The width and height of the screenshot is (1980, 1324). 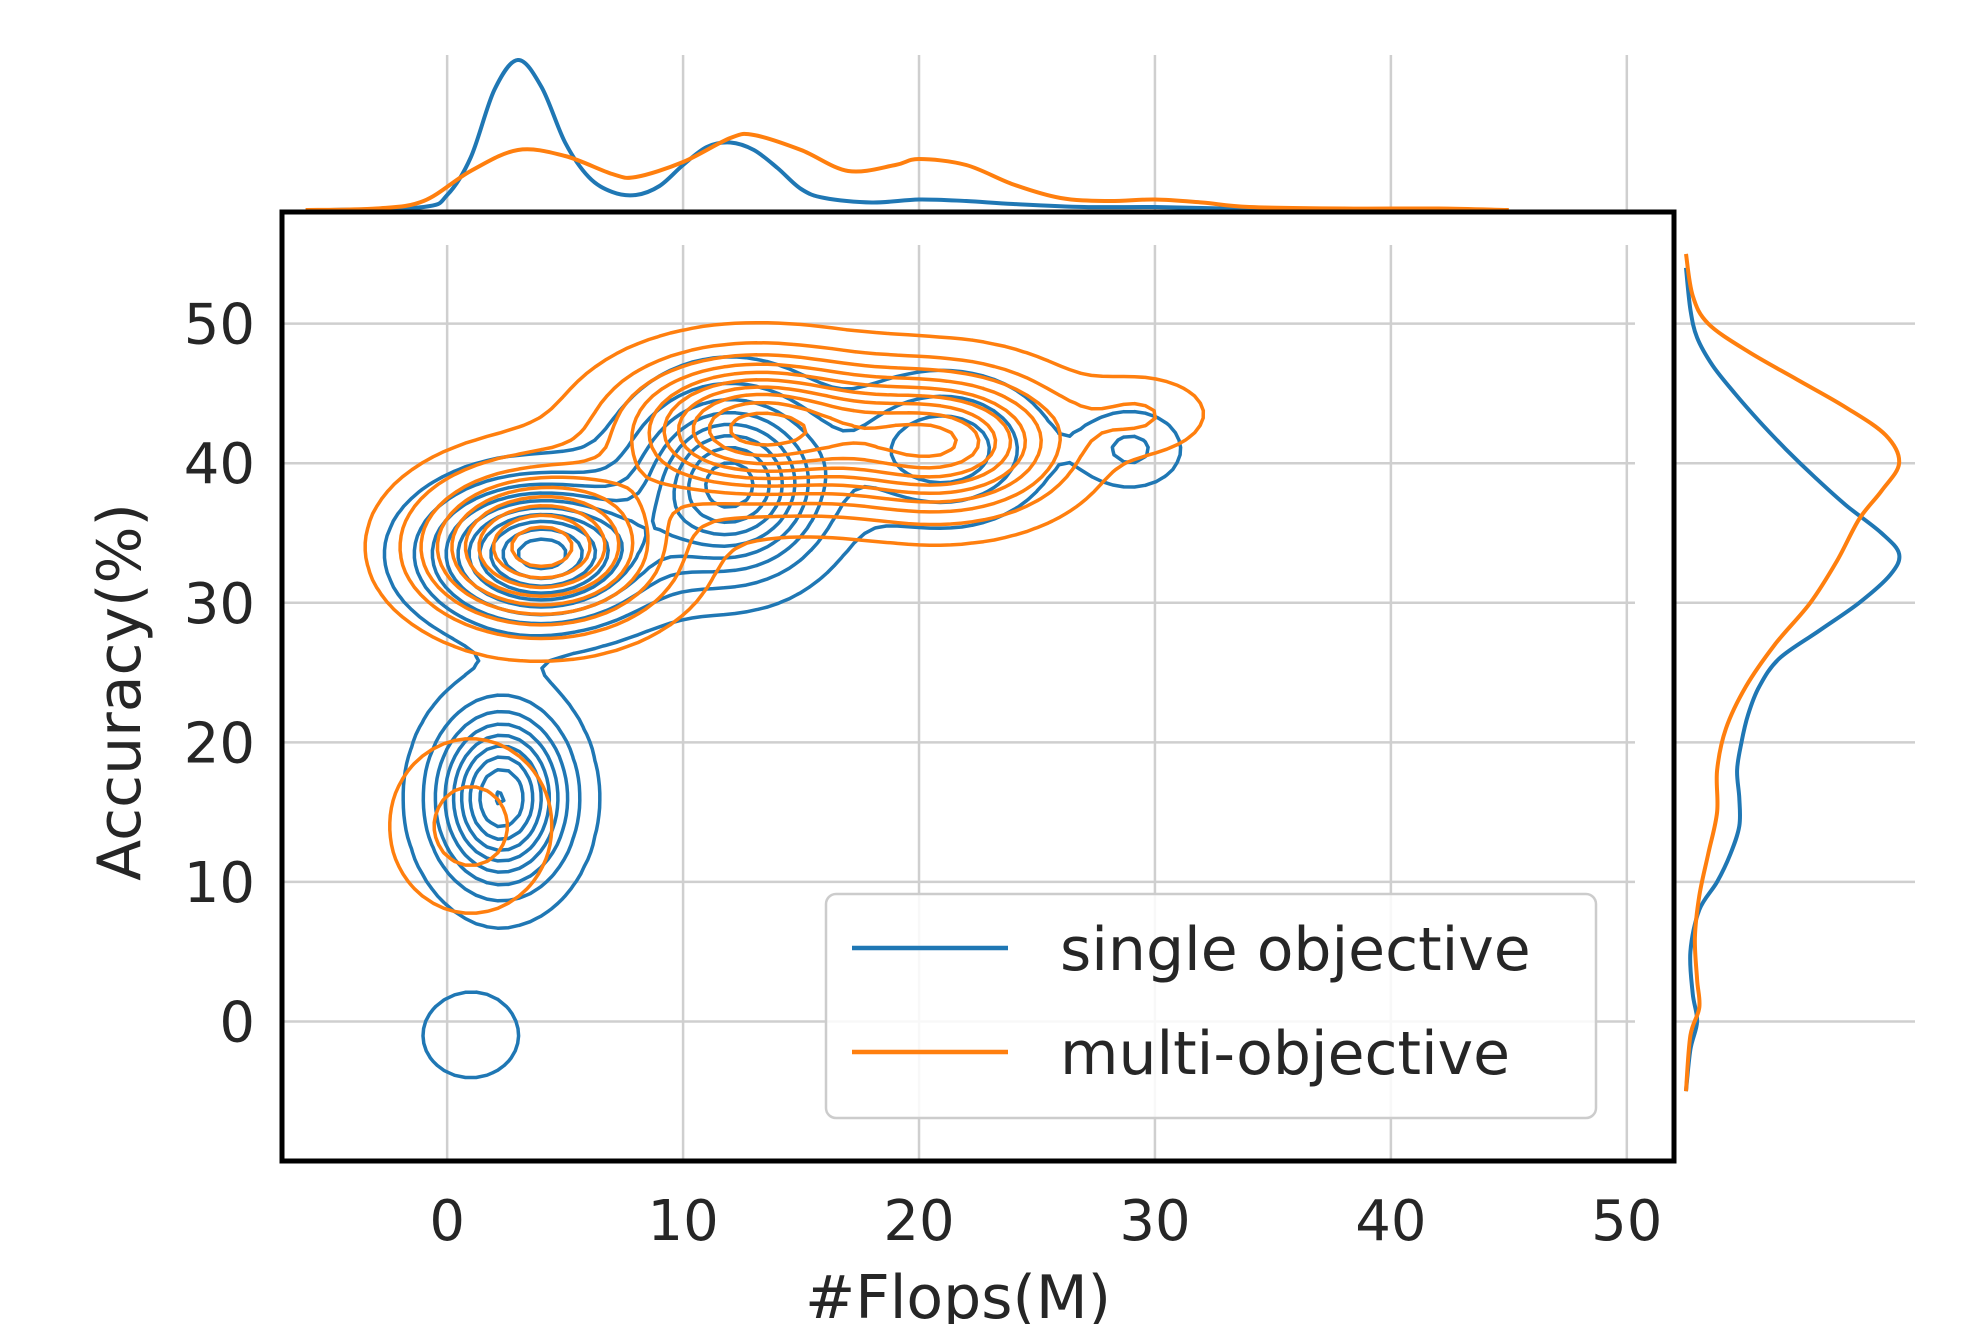 I want to click on right-marginal-grid, so click(x=1794, y=672).